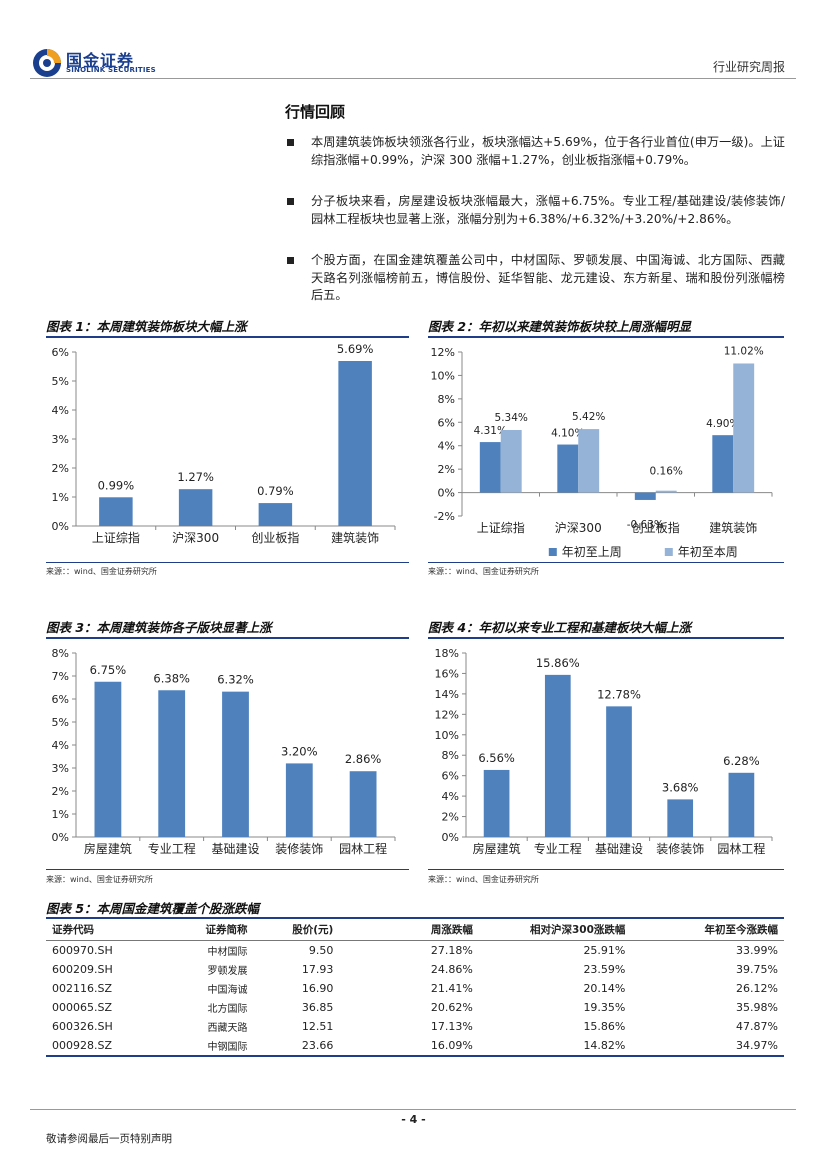  Describe the element at coordinates (451, 950) in the screenshot. I see `cell-weekly-change: 27.18%` at that location.